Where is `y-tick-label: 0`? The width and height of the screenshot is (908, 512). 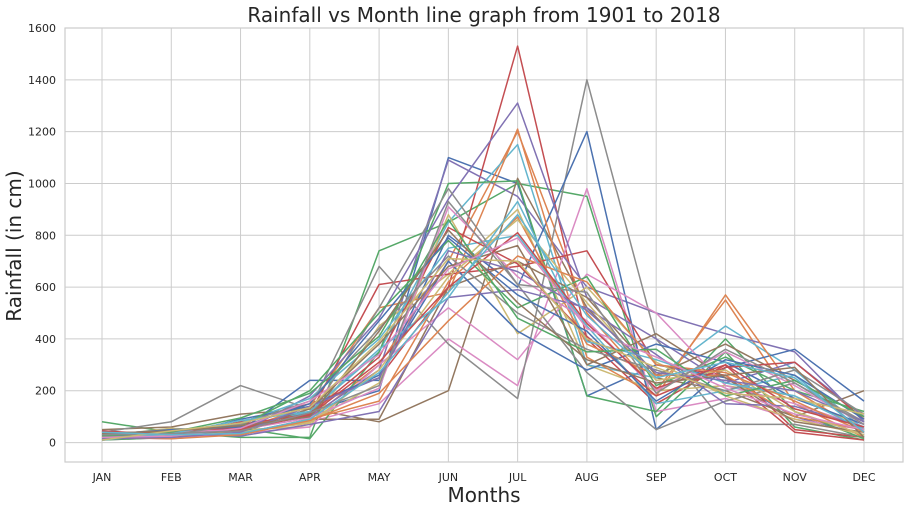
y-tick-label: 0 is located at coordinates (52, 443).